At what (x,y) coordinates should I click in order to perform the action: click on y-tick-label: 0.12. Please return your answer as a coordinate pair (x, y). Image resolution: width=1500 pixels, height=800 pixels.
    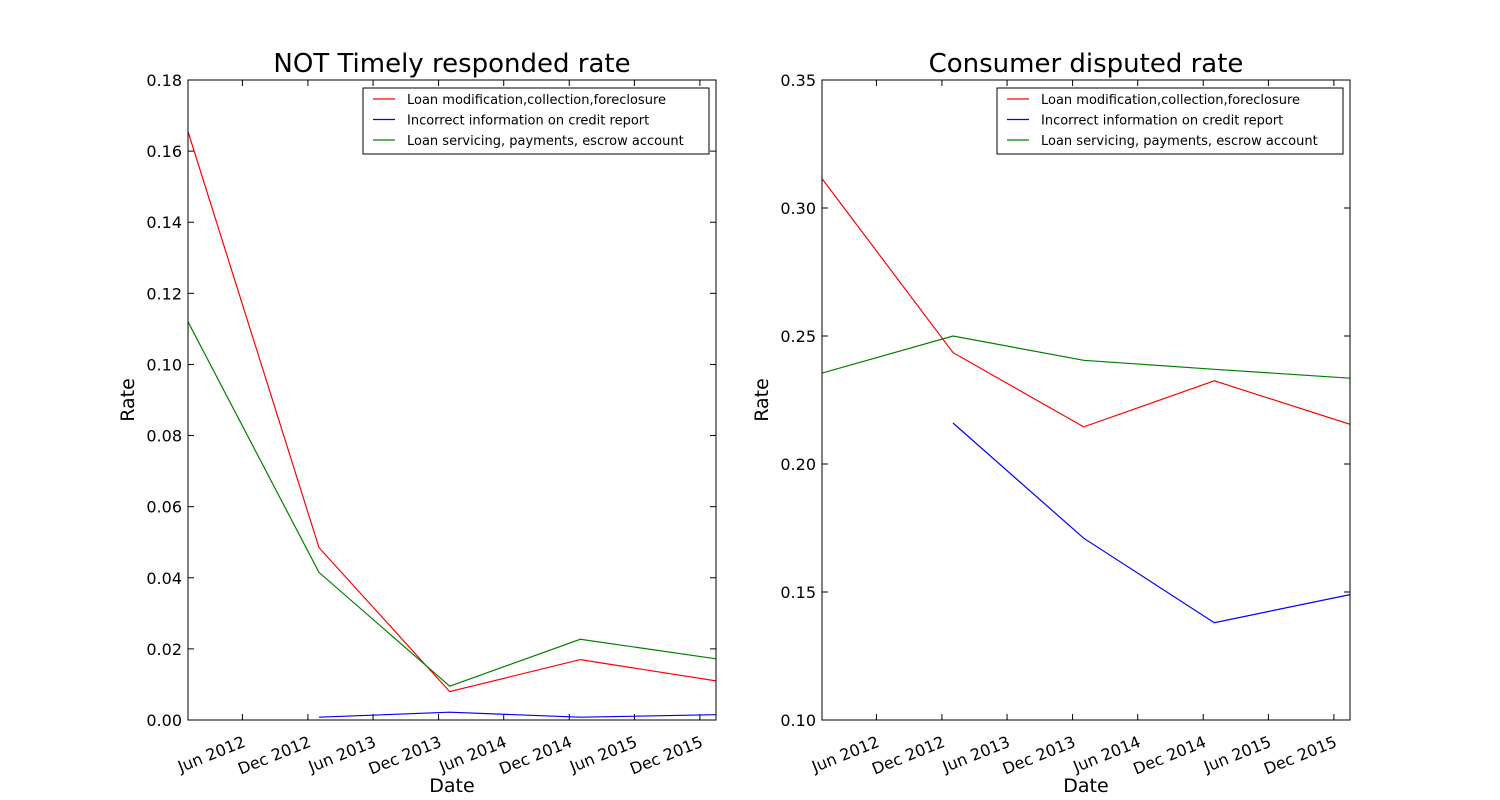
    Looking at the image, I should click on (164, 293).